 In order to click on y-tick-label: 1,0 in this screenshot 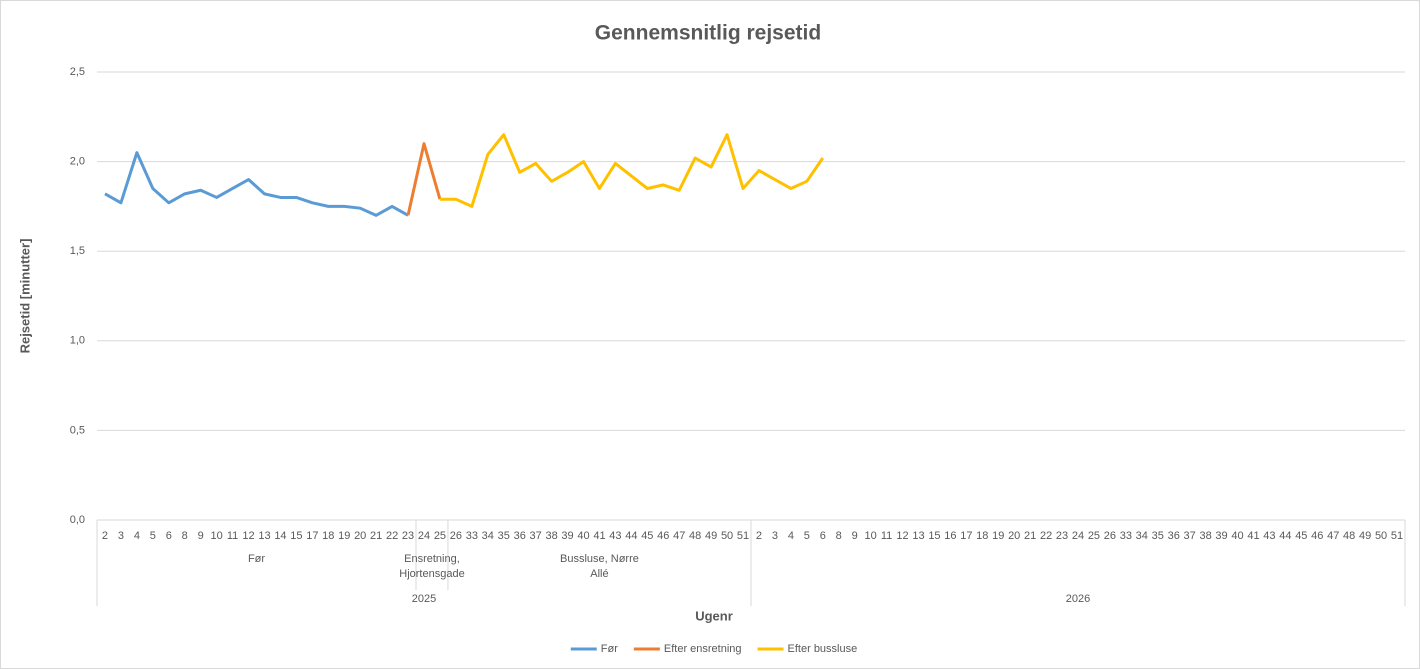, I will do `click(77, 341)`.